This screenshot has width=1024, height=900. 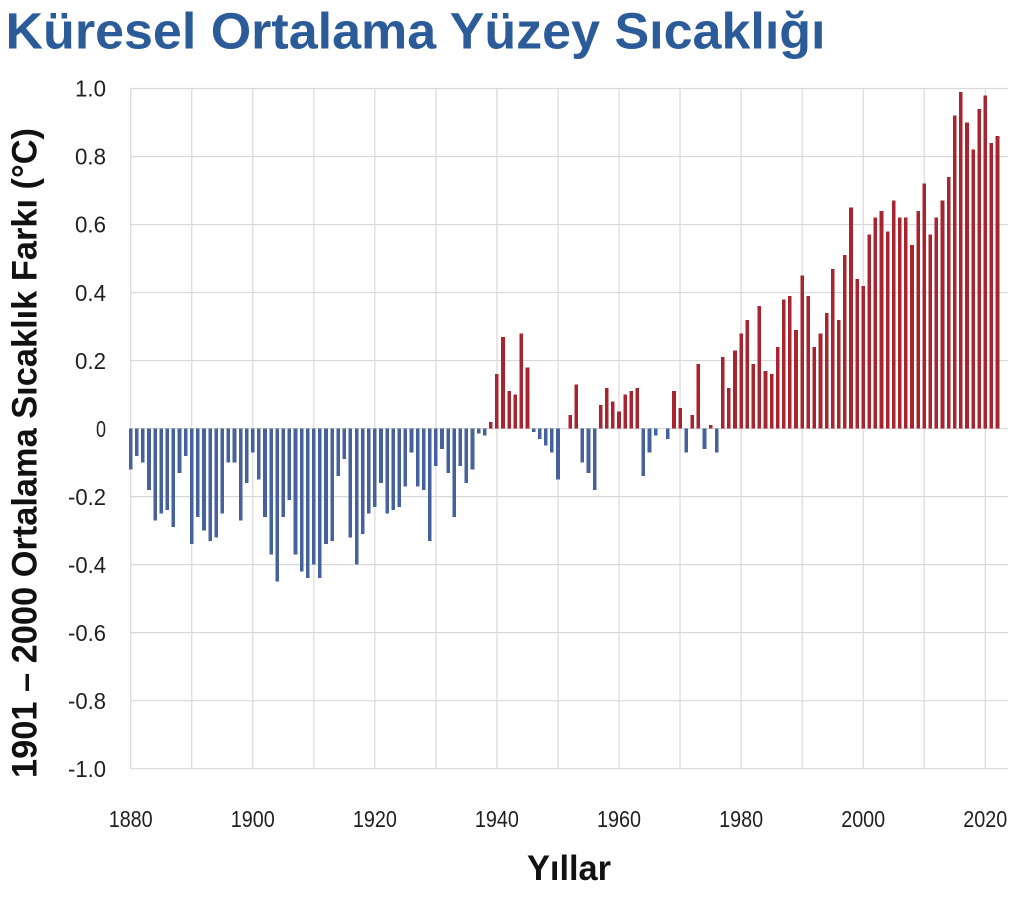 I want to click on svg-text: -0.4, so click(x=87, y=565).